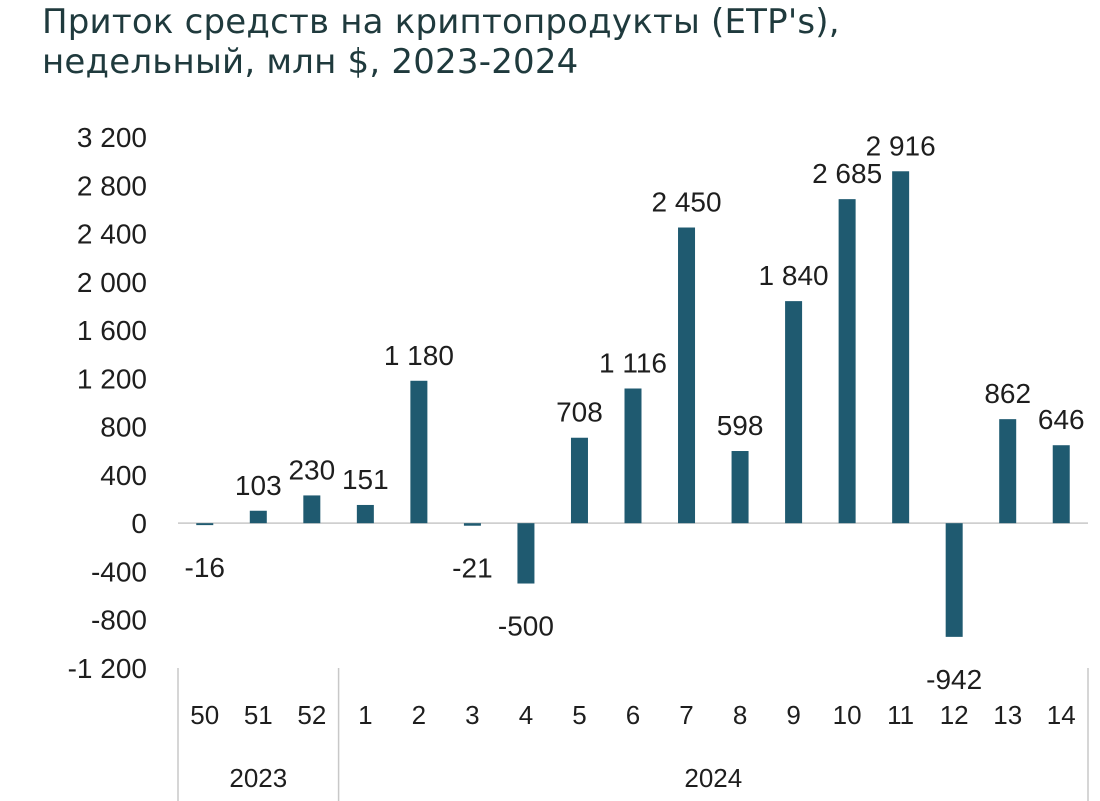 This screenshot has height=801, width=1100. I want to click on data-label: 2 685, so click(847, 173).